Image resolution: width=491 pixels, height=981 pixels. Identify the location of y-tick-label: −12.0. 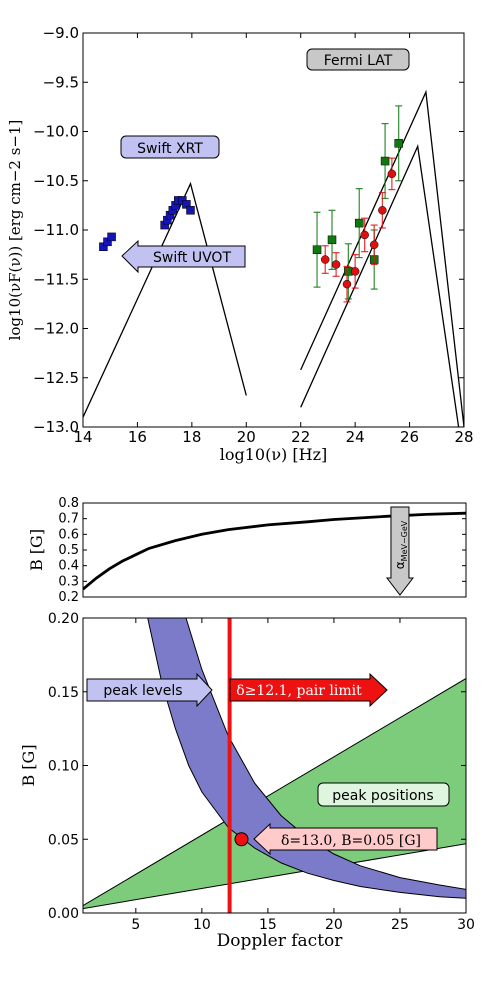
(56, 329).